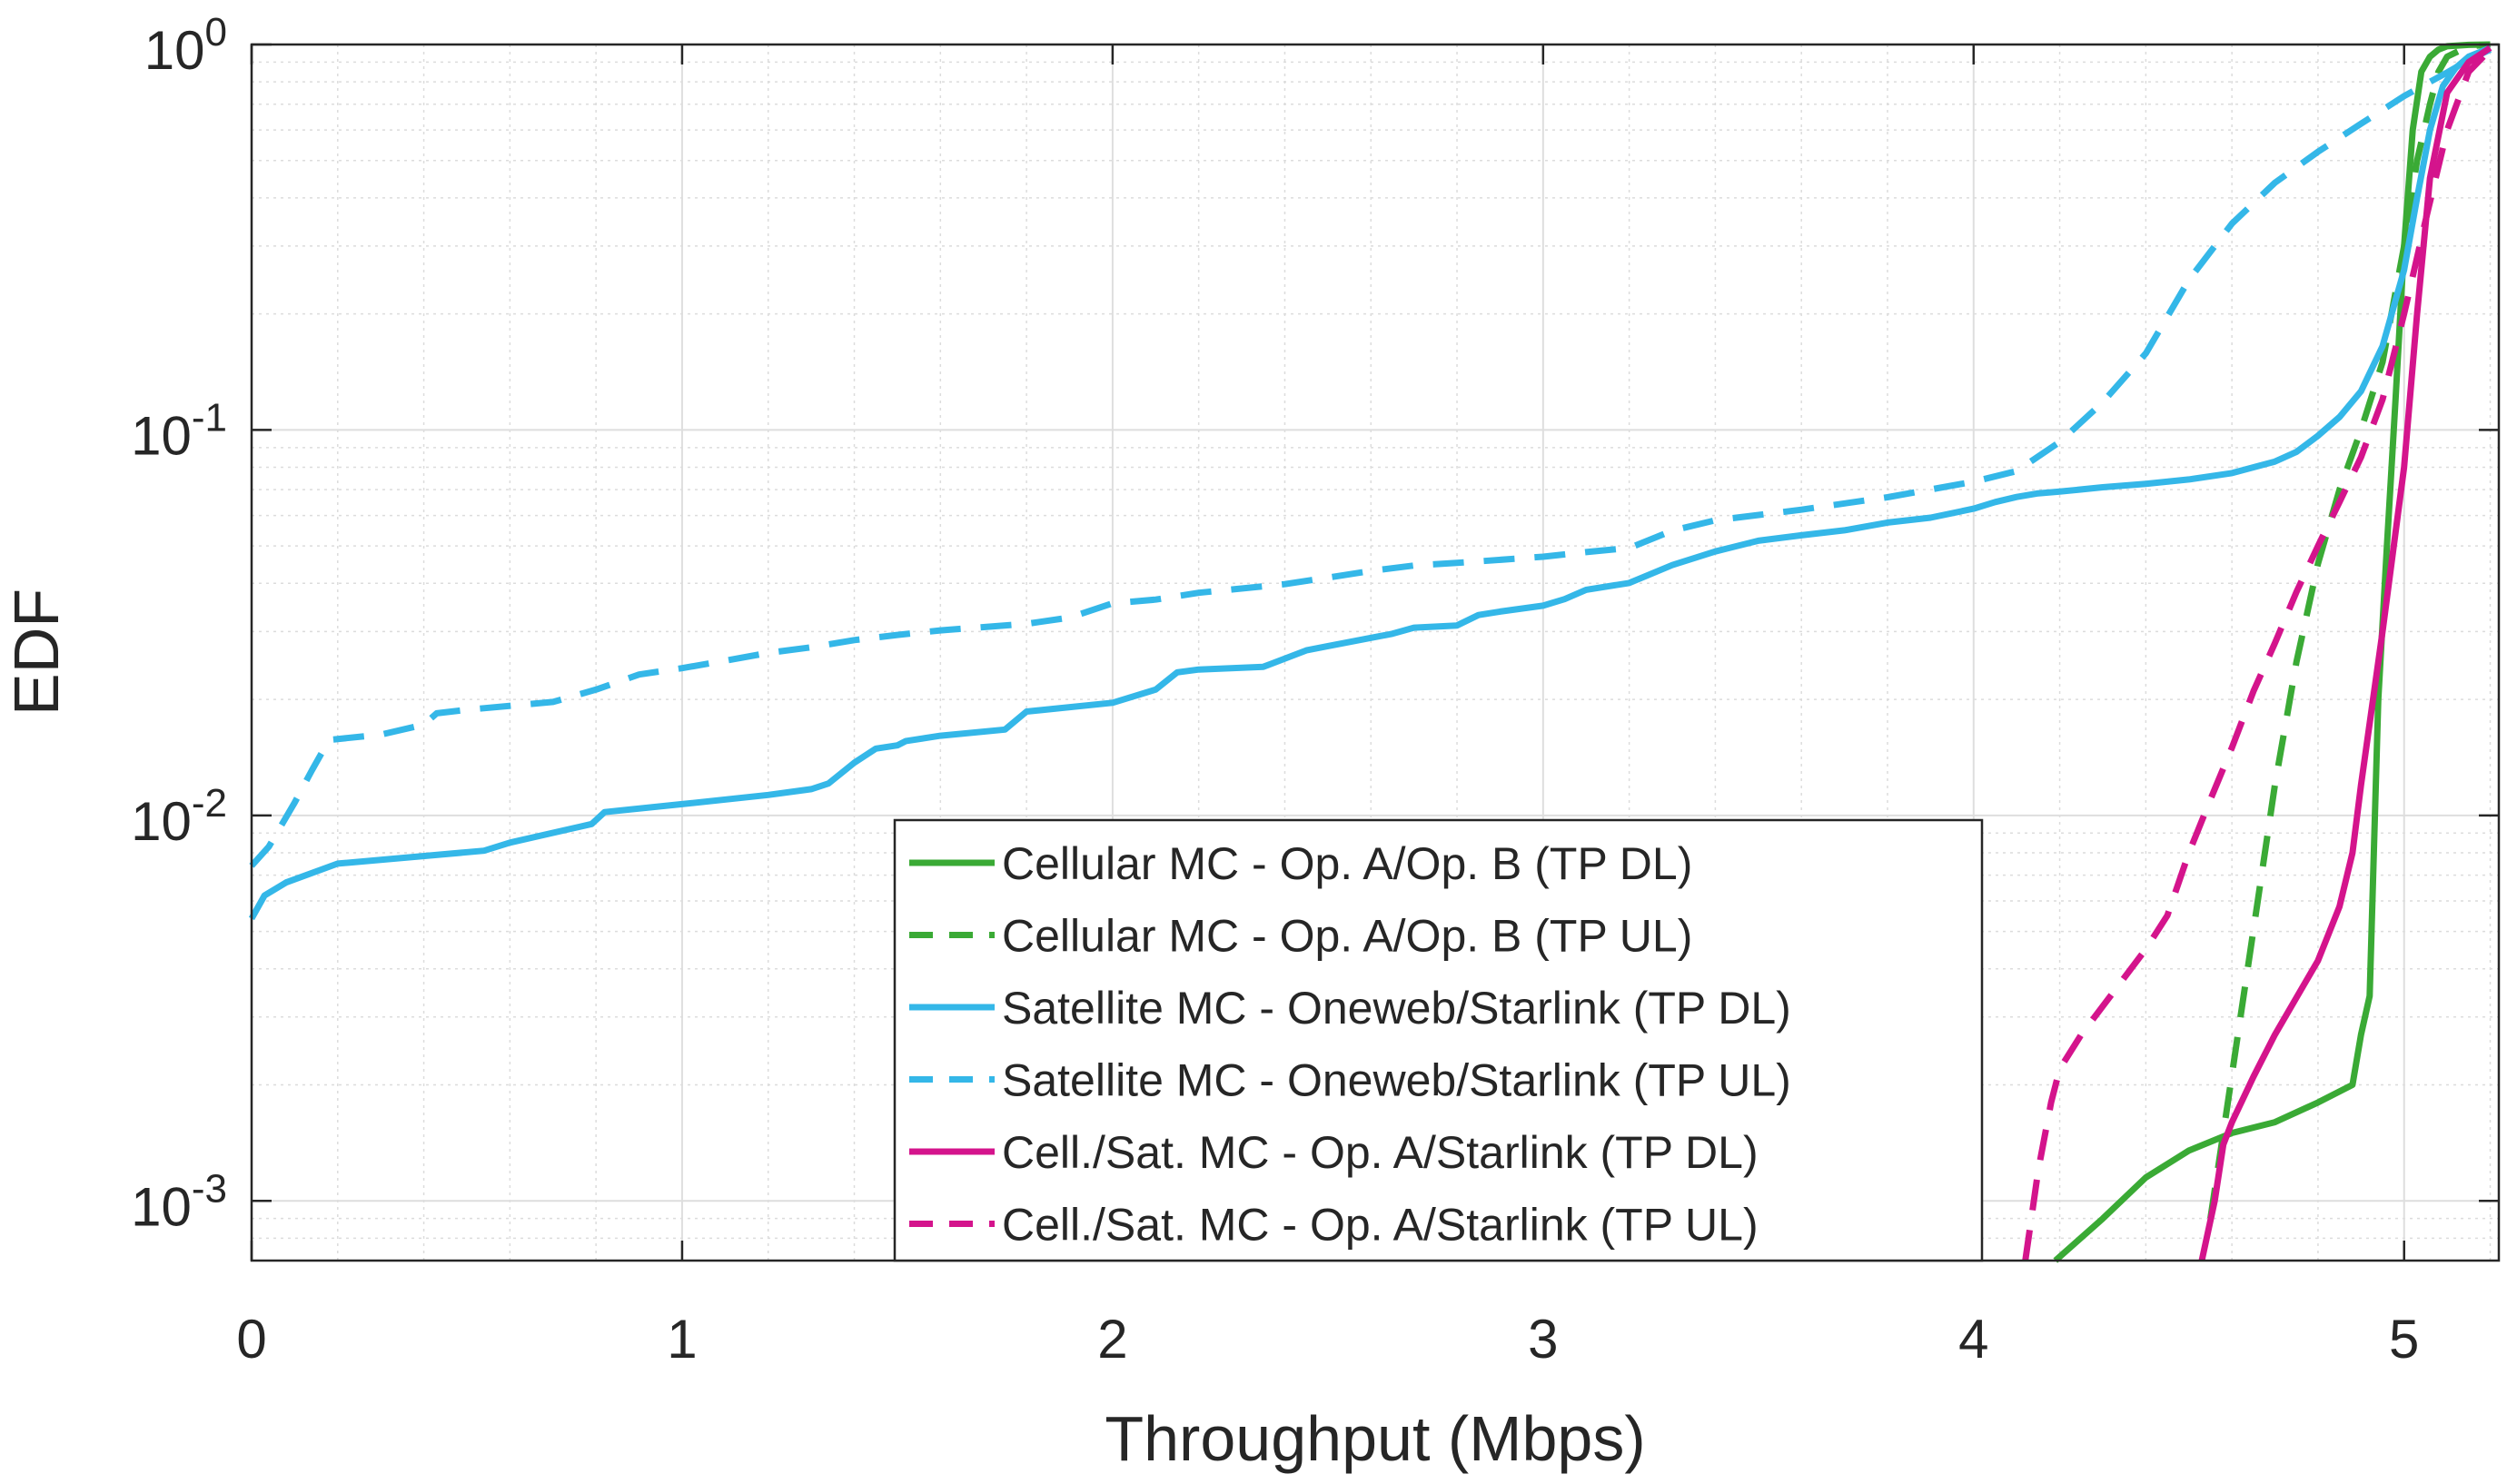 Image resolution: width=2507 pixels, height=1484 pixels. I want to click on x-tick-label: 1, so click(682, 1339).